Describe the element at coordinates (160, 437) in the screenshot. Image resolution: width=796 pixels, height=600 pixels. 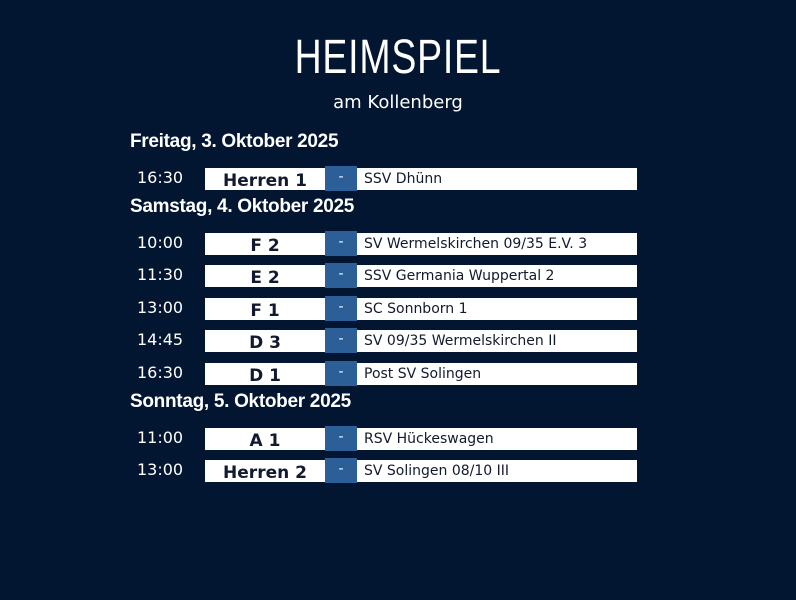
I see `game-time: 11:00` at that location.